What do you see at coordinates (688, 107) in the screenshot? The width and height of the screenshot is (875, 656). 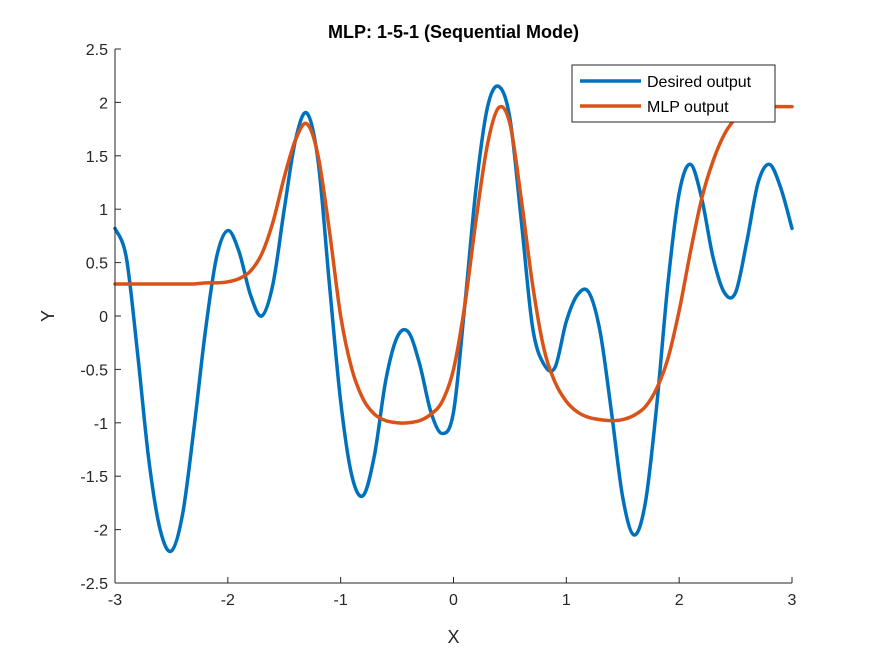 I see `legend-label-mlp-output: MLP output` at bounding box center [688, 107].